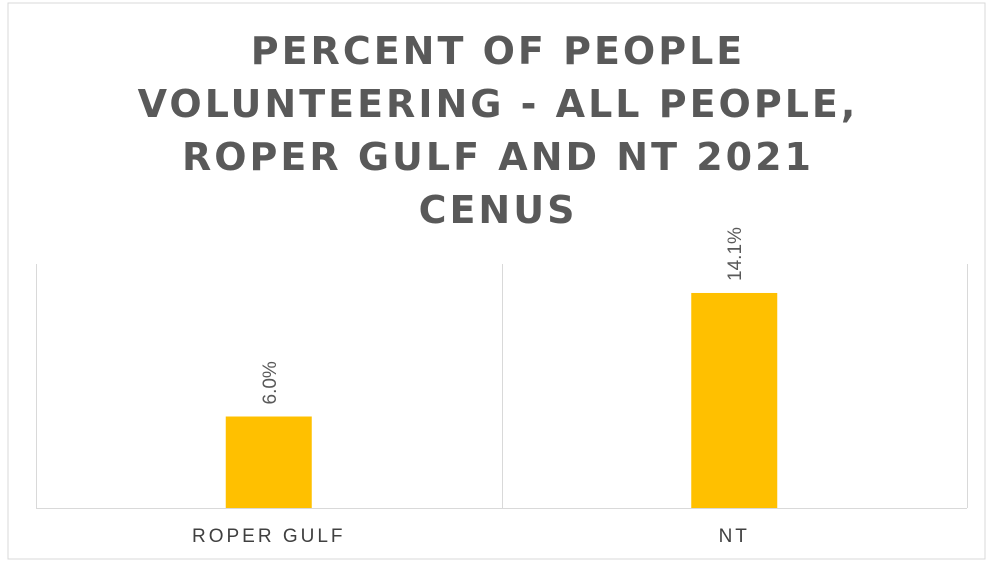 Image resolution: width=986 pixels, height=562 pixels. Describe the element at coordinates (734, 400) in the screenshot. I see `bar-nt` at that location.